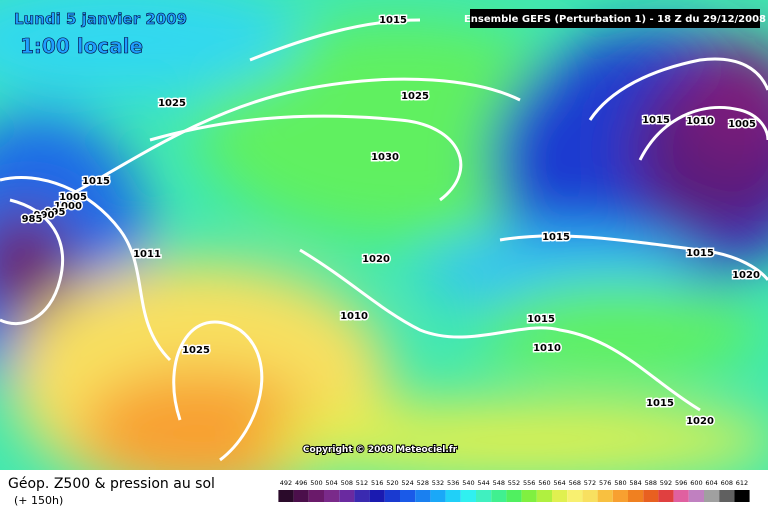  I want to click on colorbar-label: 532, so click(438, 483).